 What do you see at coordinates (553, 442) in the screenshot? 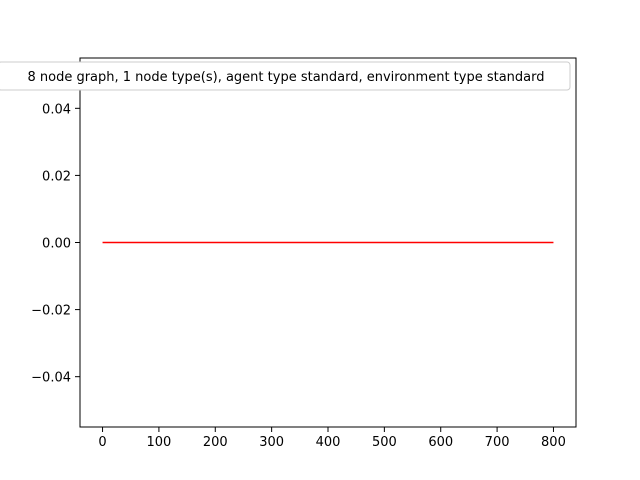
I see `x-tick-label: 800` at bounding box center [553, 442].